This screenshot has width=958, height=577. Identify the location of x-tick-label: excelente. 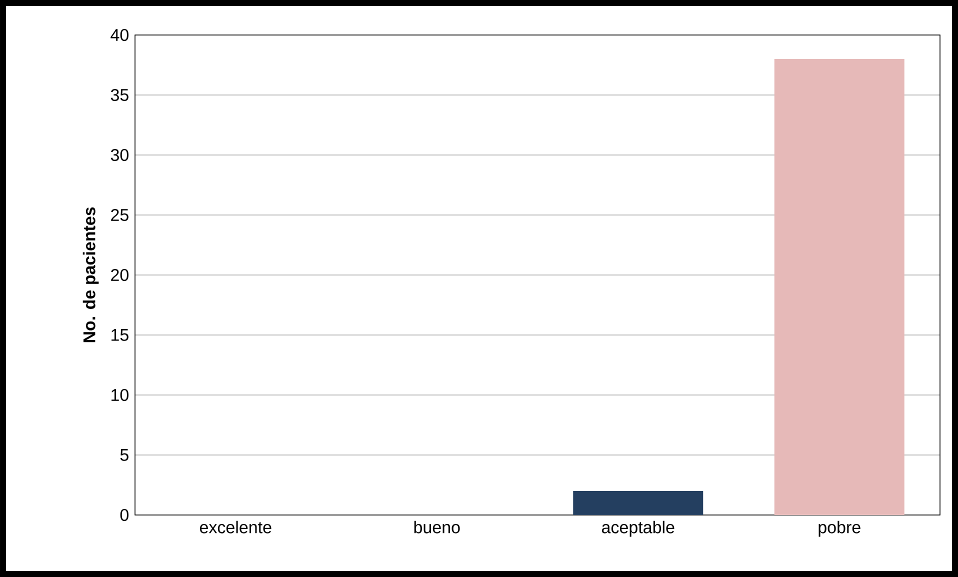
(236, 527).